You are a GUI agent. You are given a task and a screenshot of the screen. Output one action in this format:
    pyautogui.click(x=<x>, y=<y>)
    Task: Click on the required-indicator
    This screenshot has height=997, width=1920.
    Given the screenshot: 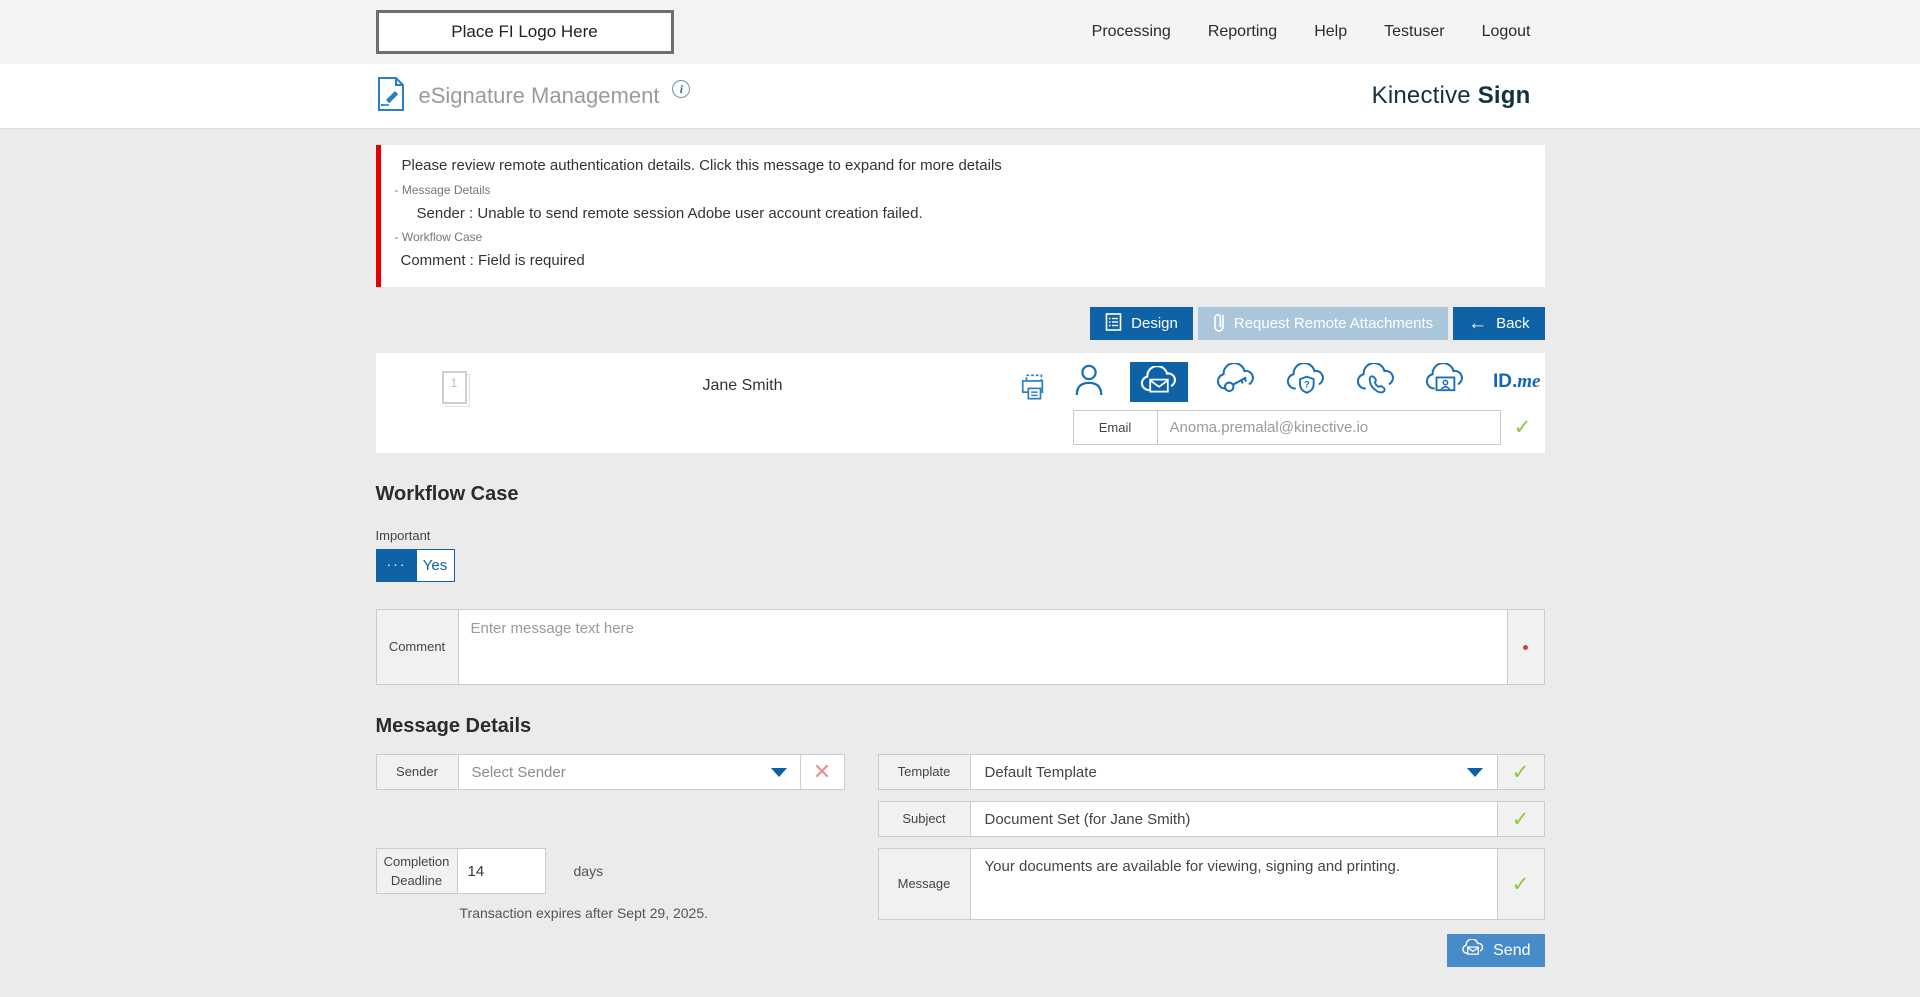 What is the action you would take?
    pyautogui.click(x=1526, y=647)
    